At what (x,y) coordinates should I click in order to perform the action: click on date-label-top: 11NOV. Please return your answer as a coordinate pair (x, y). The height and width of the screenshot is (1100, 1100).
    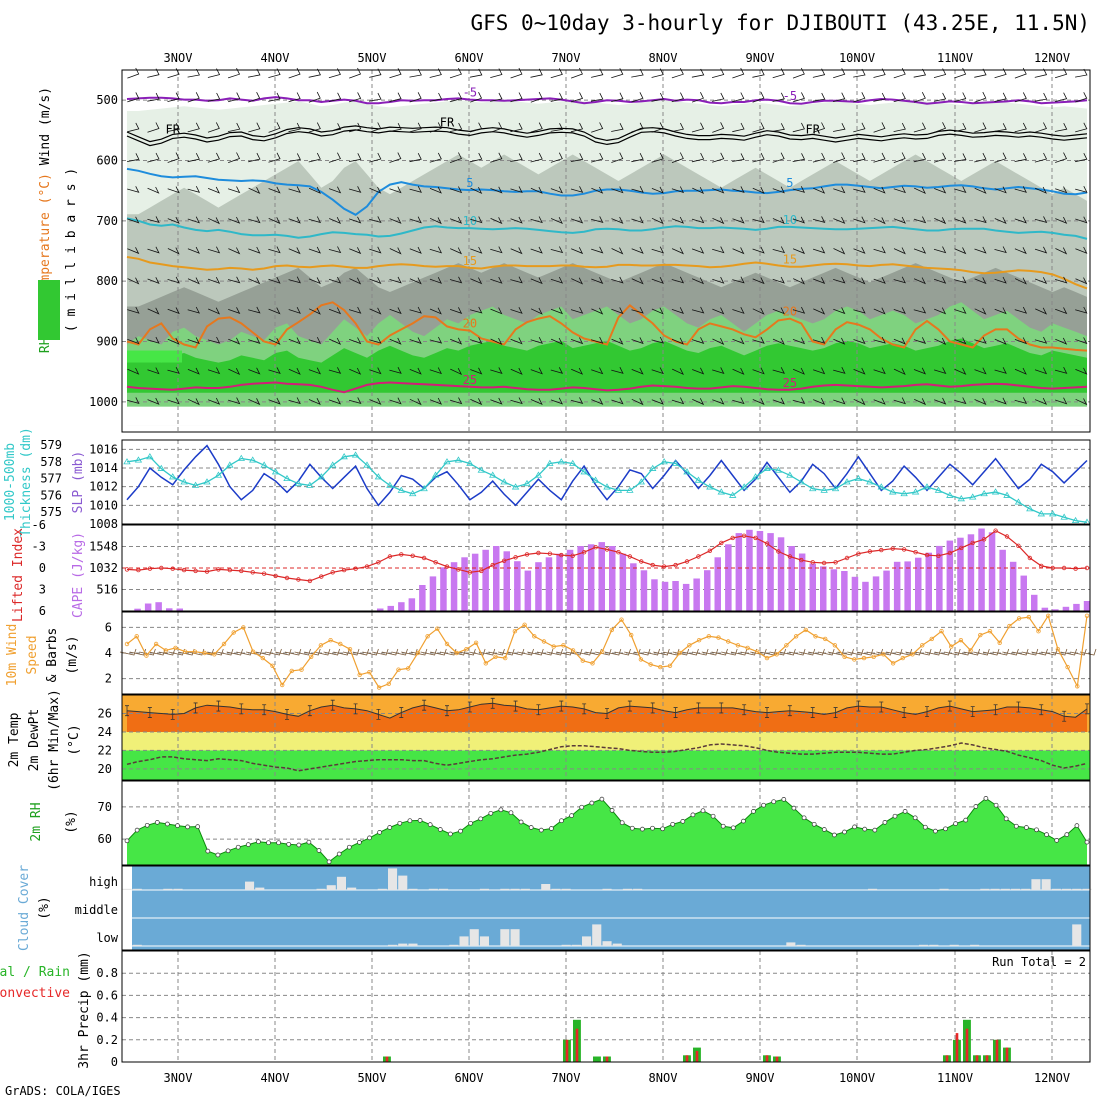
    Looking at the image, I should click on (955, 58).